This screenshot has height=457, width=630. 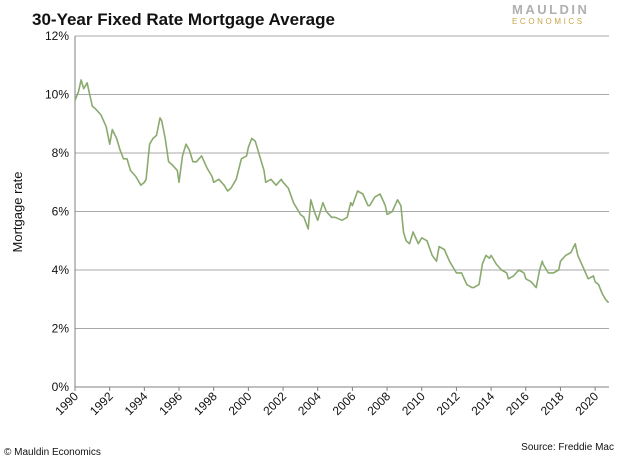 I want to click on y-axis-ticks: 0% 2% 4% 6% 8% 10% 12%, so click(x=57, y=211).